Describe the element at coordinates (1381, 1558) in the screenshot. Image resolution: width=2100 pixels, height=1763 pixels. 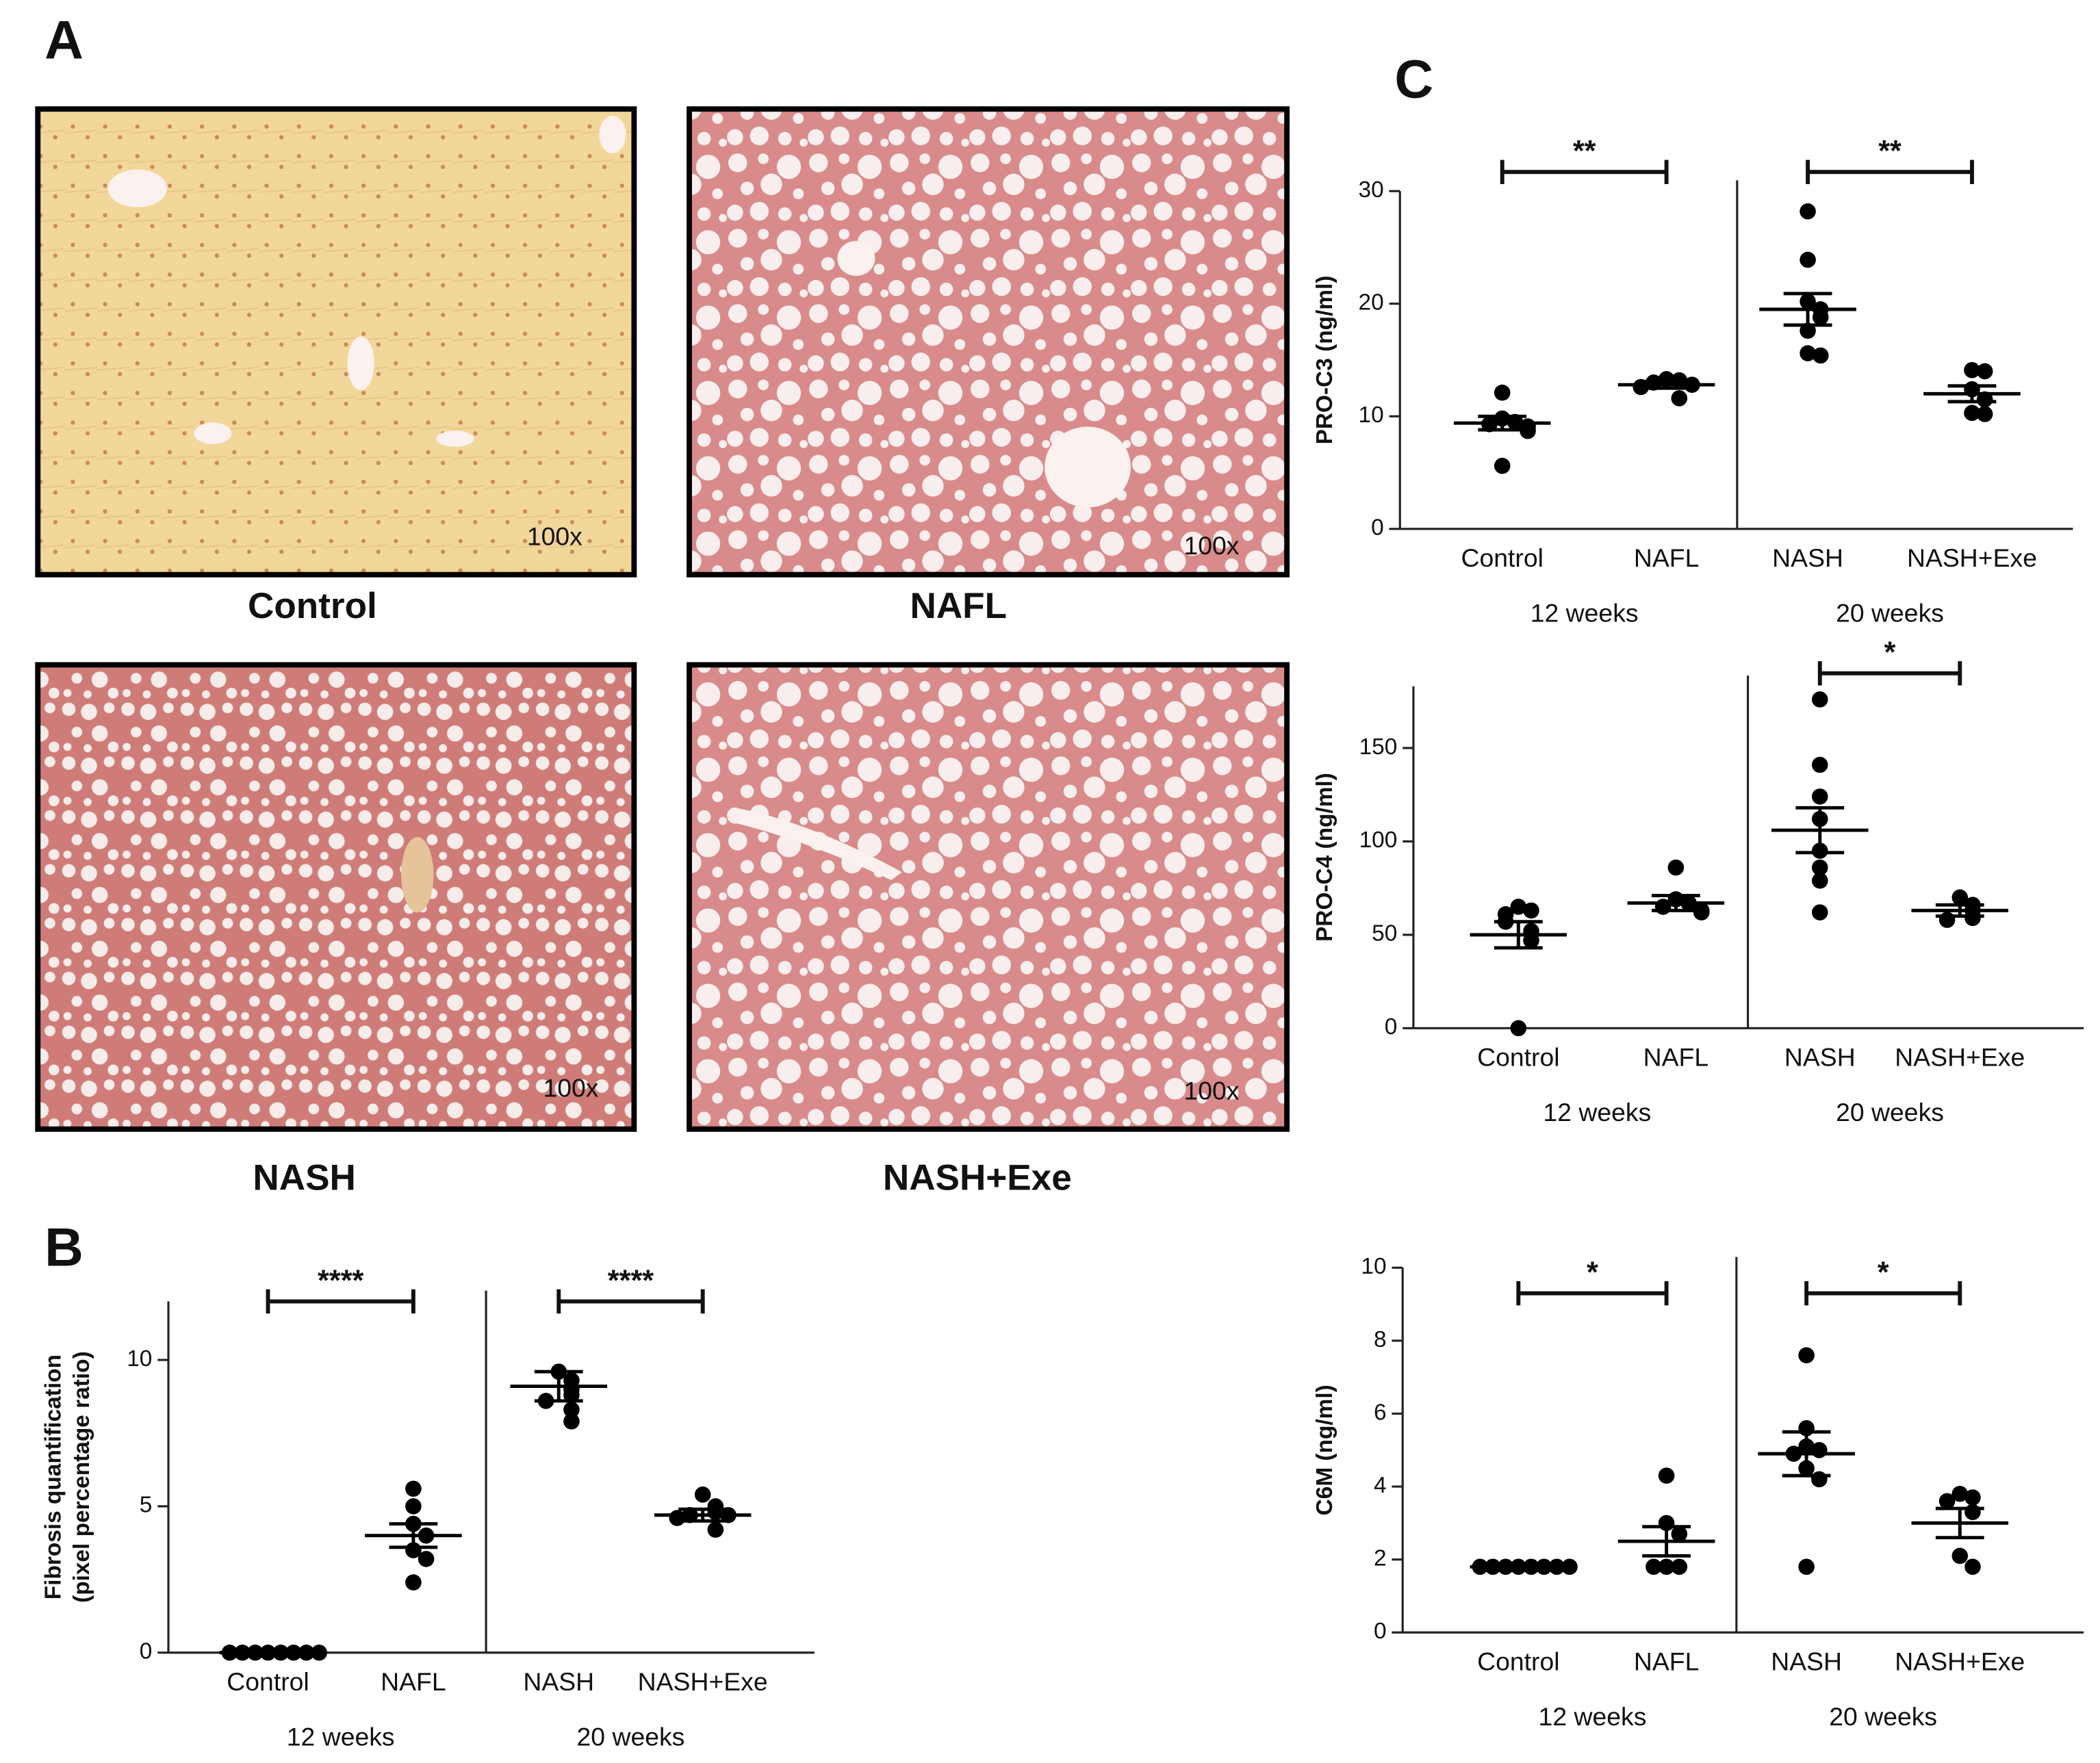
I see `y-tick-label: 2` at that location.